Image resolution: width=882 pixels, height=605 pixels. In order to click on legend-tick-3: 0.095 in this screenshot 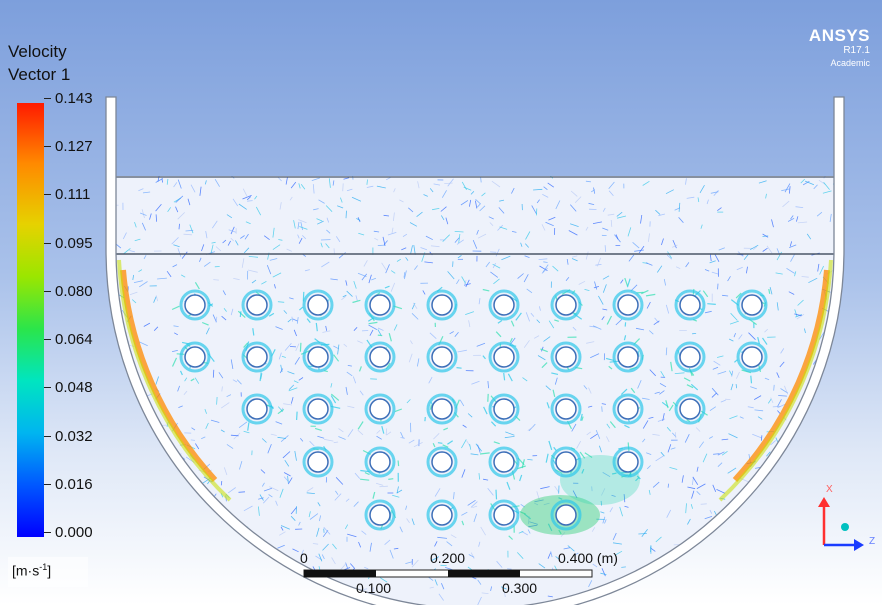, I will do `click(68, 243)`.